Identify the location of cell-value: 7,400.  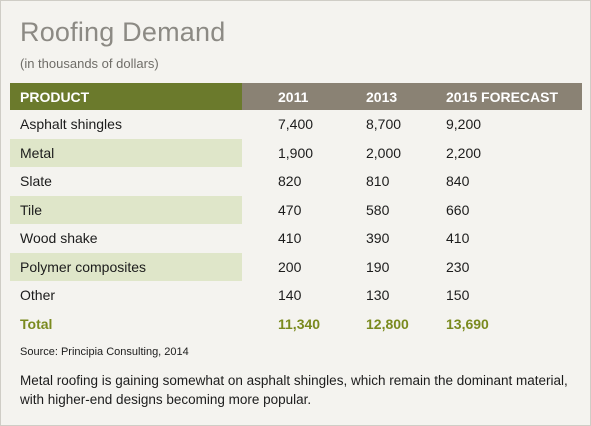
(296, 124).